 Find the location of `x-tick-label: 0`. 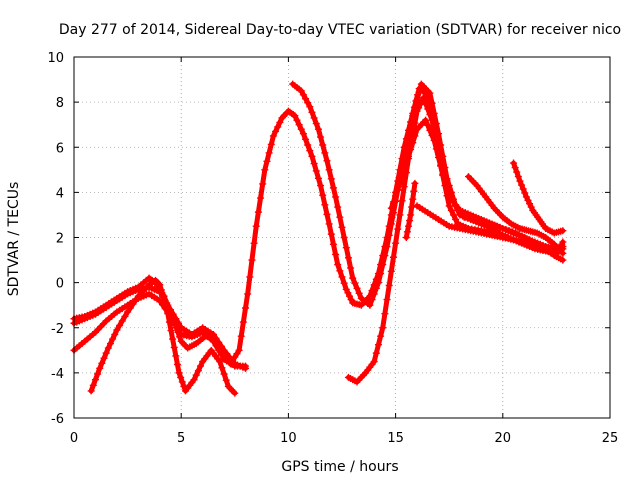

x-tick-label: 0 is located at coordinates (74, 438).